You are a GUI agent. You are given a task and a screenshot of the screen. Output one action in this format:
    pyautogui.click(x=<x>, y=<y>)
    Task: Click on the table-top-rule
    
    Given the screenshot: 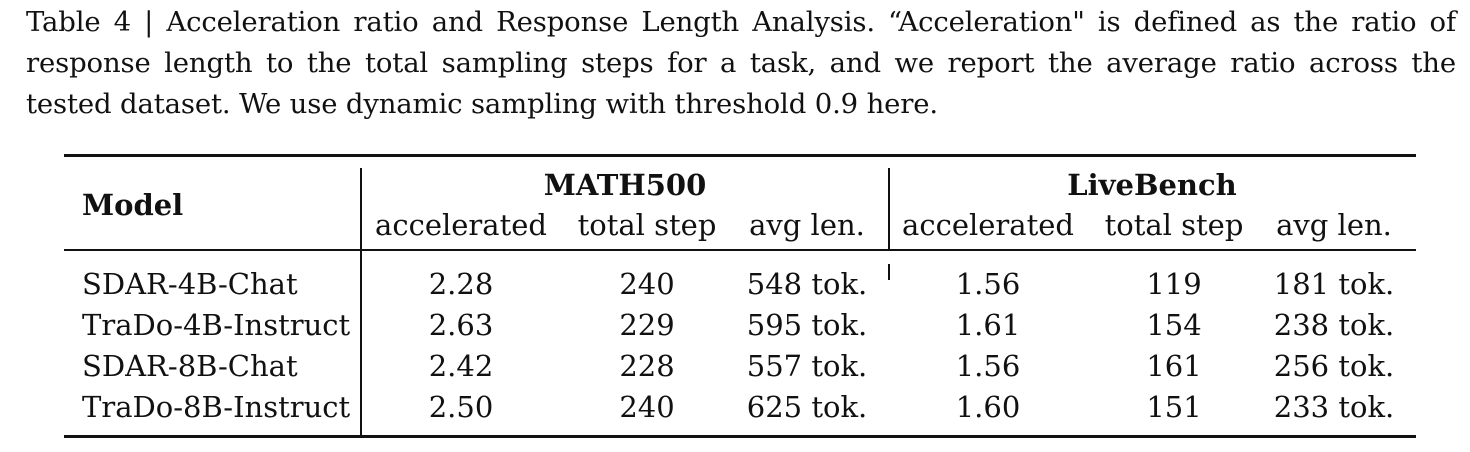 What is the action you would take?
    pyautogui.click(x=740, y=155)
    